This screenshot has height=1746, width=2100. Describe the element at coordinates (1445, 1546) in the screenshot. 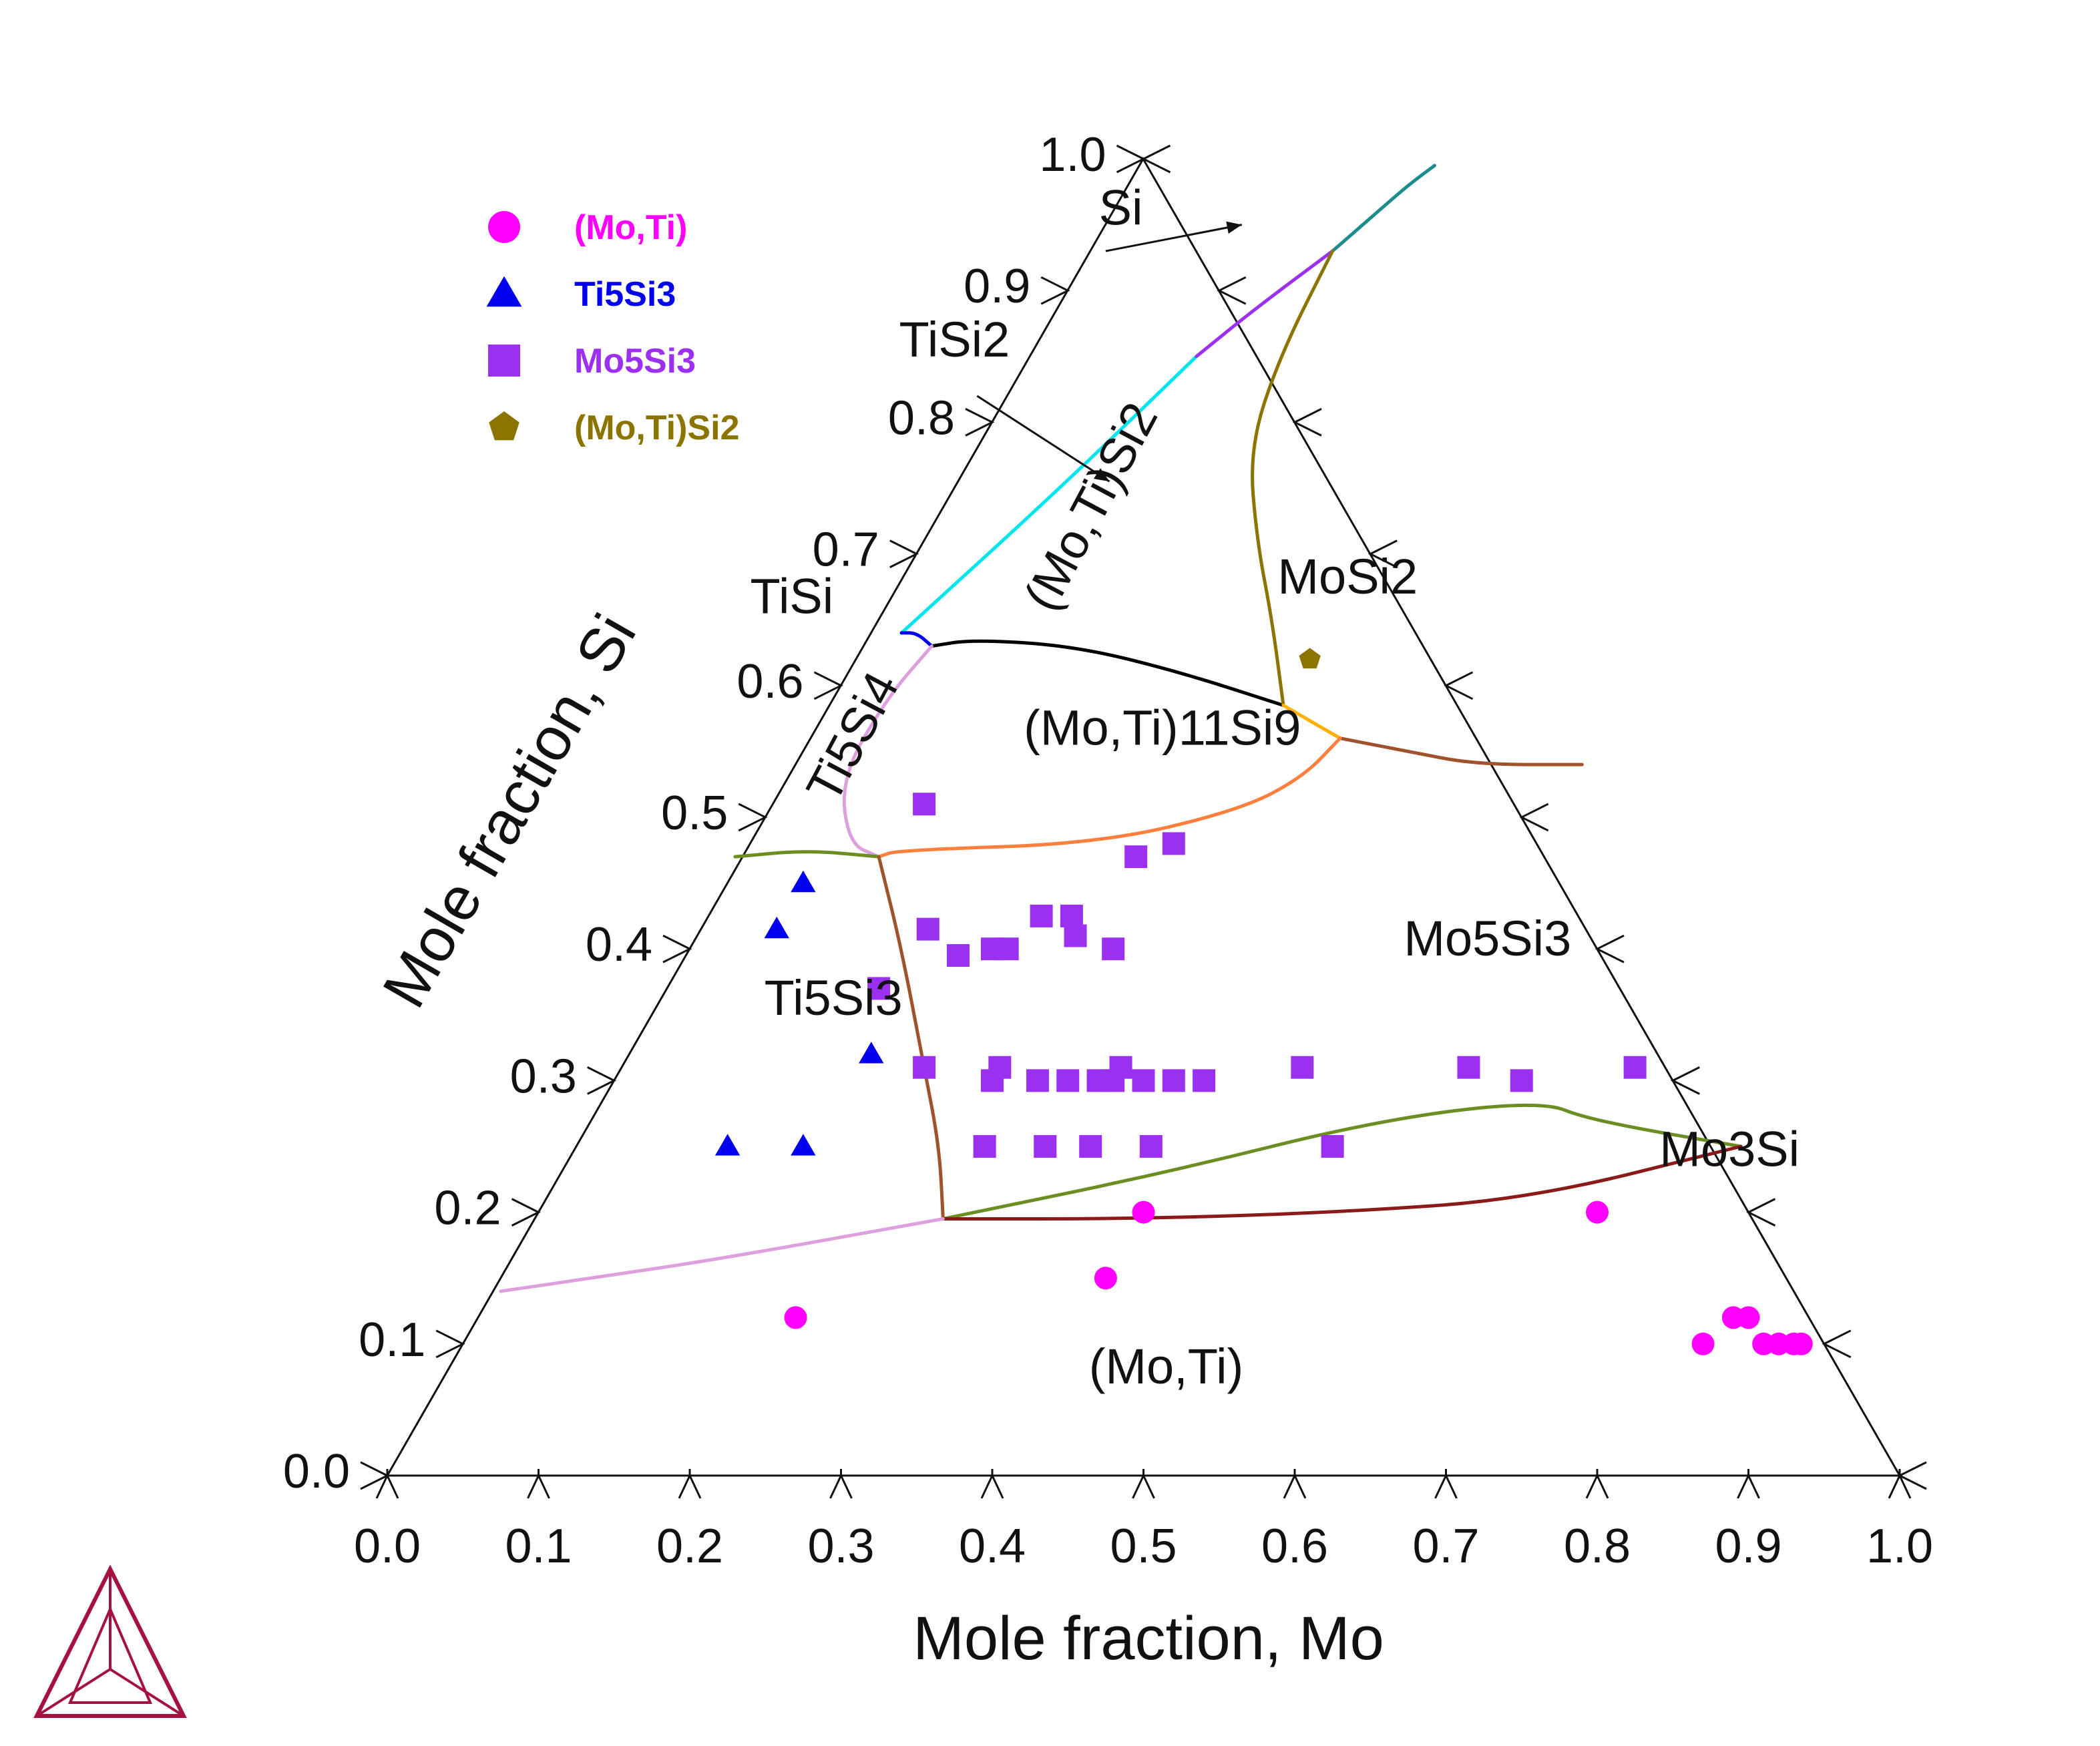

I see `bottom-tick-label: 0.7` at that location.